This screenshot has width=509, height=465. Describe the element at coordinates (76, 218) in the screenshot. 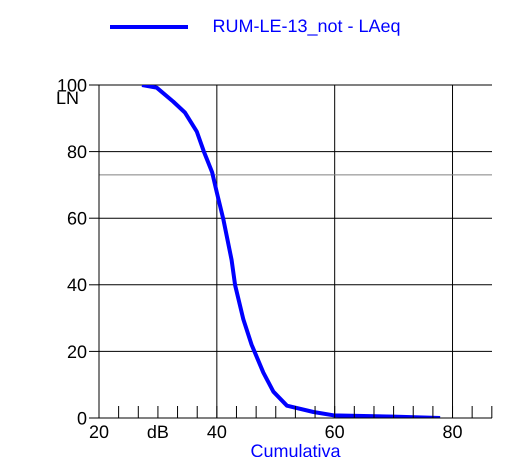

I see `y-tick-label: 60` at that location.